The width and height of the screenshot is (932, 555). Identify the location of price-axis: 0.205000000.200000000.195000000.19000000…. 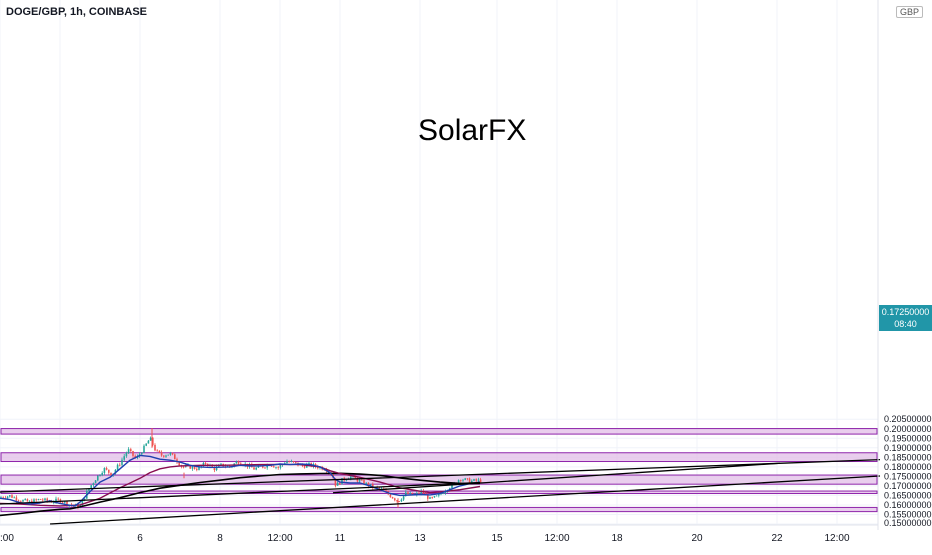
(908, 471).